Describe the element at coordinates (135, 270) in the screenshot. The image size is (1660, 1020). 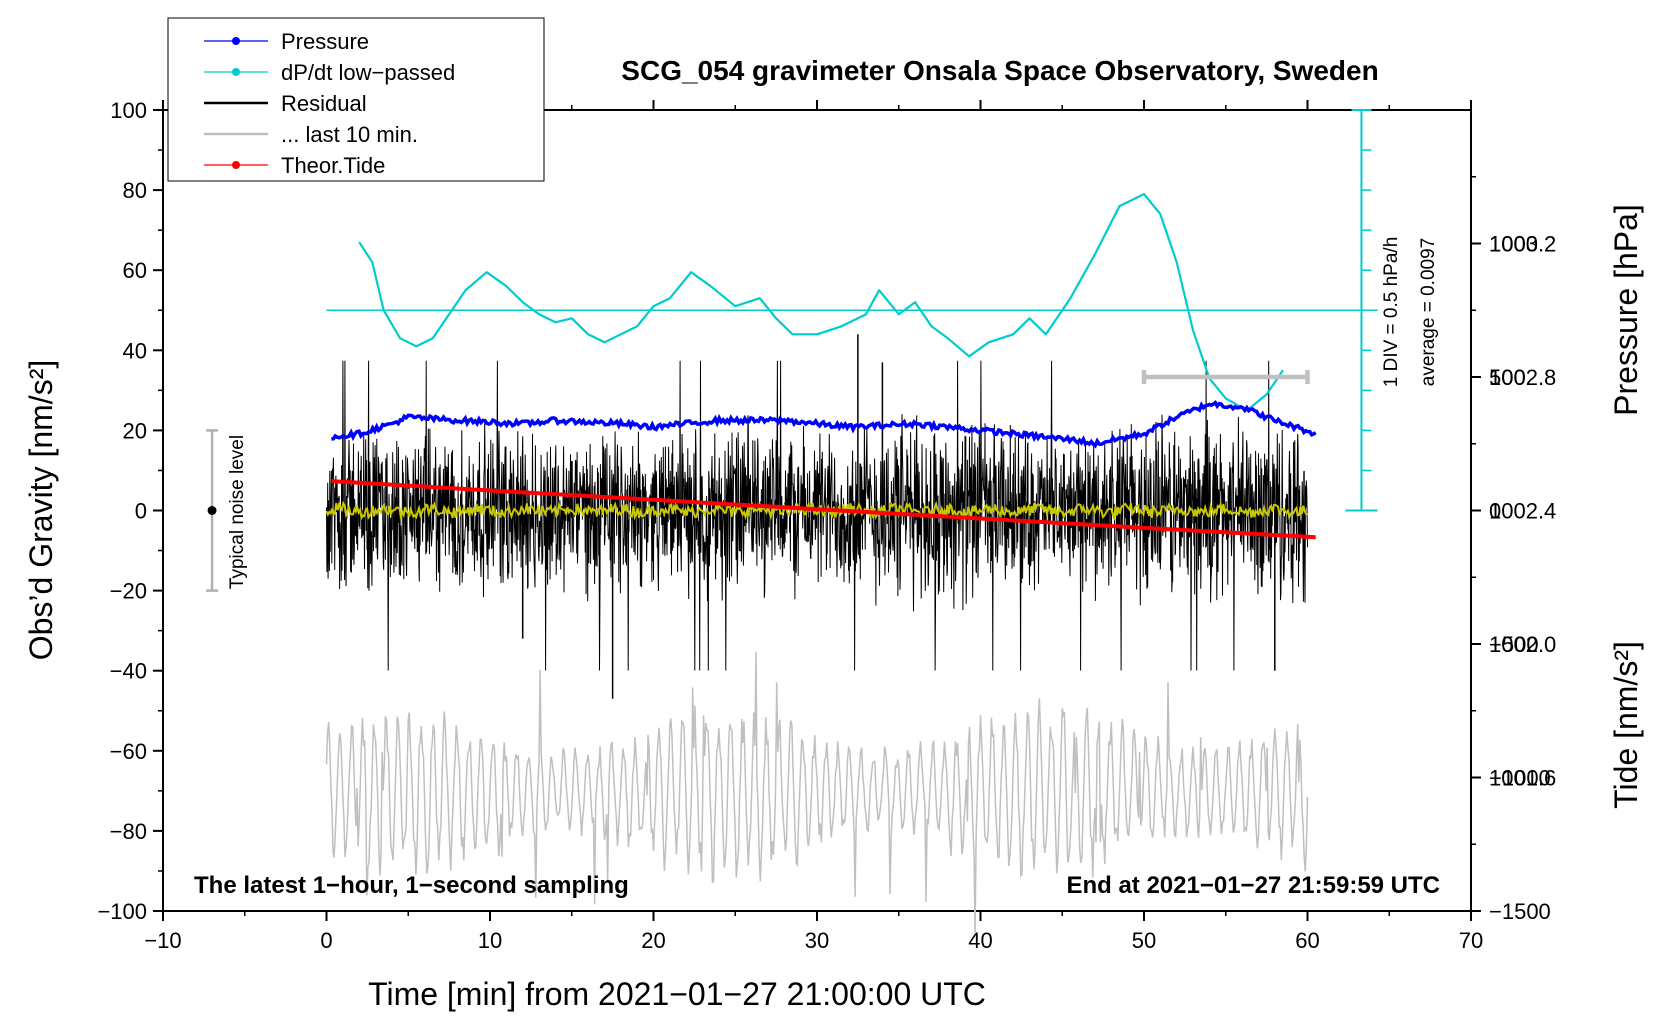
I see `y-tick-label: 60` at that location.